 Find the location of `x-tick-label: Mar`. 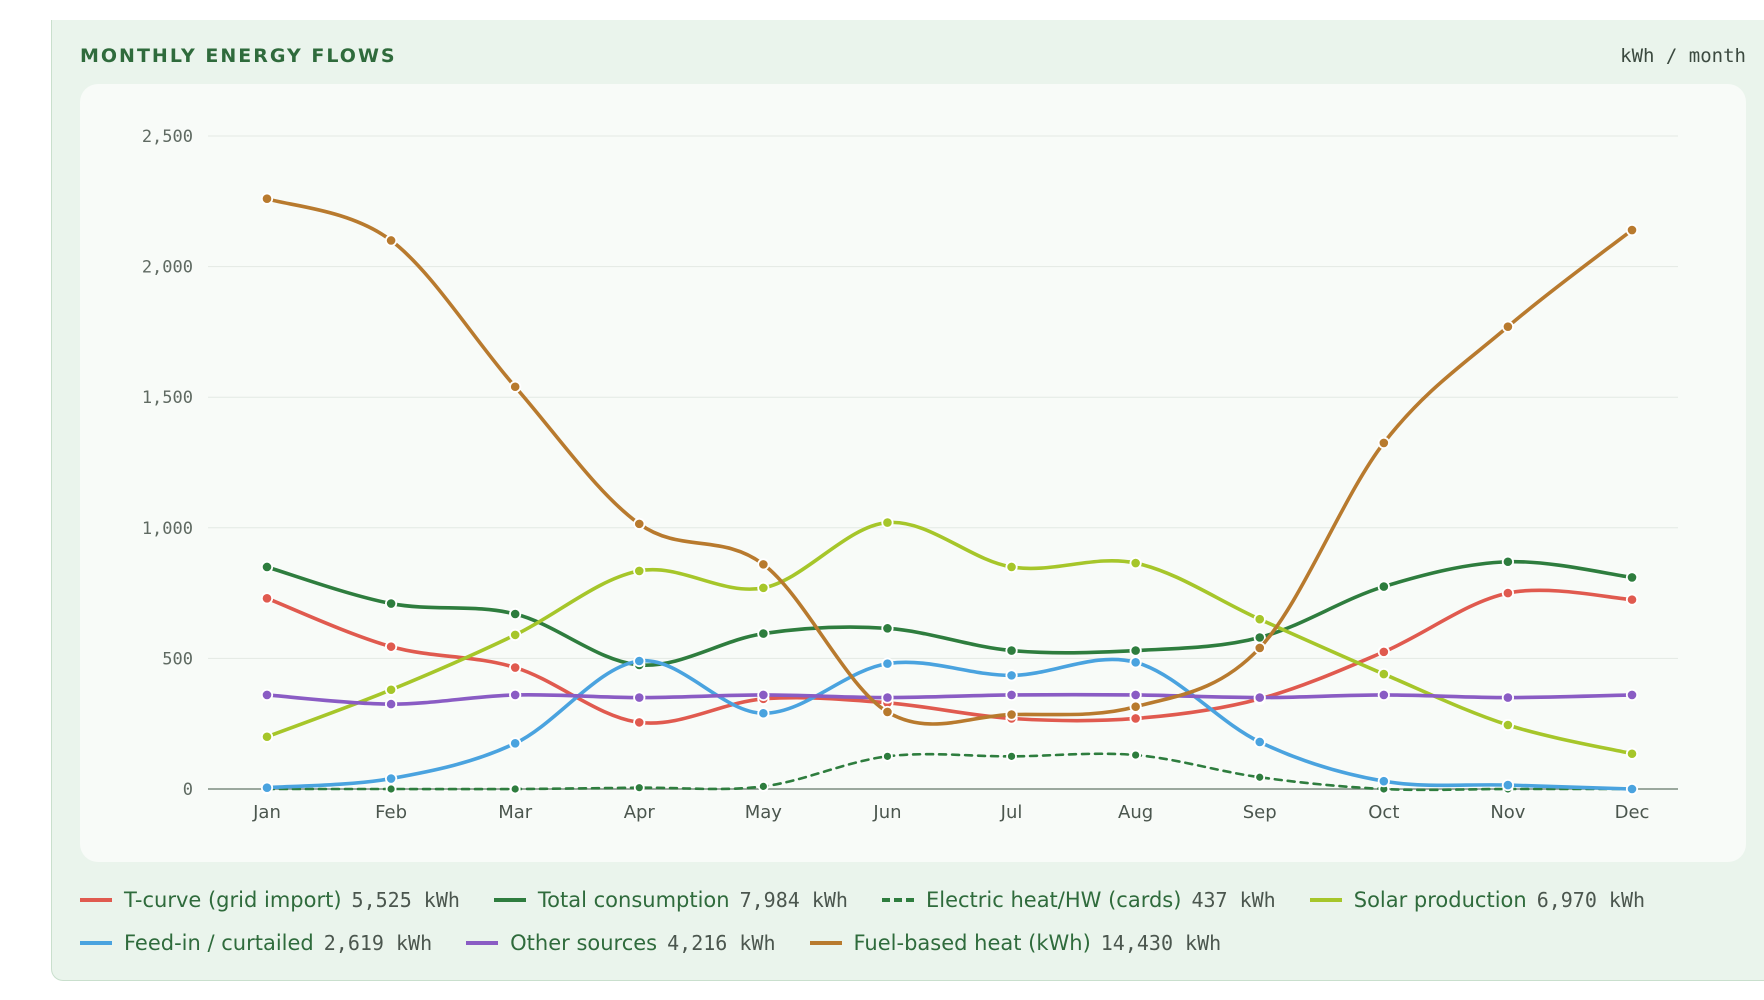

x-tick-label: Mar is located at coordinates (515, 812).